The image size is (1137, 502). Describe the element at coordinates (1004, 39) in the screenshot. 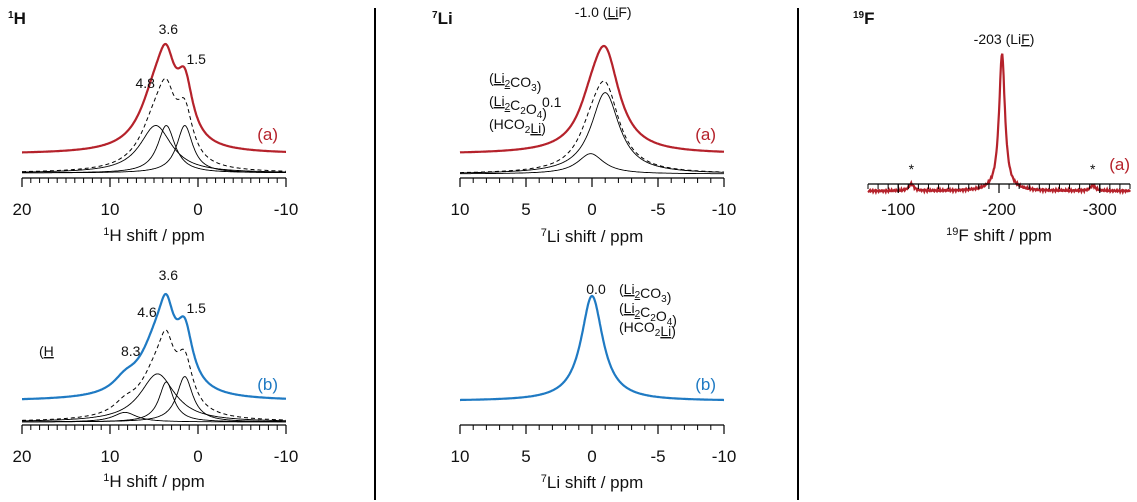

I see `peak-label-lif: -203 (LiF)` at that location.